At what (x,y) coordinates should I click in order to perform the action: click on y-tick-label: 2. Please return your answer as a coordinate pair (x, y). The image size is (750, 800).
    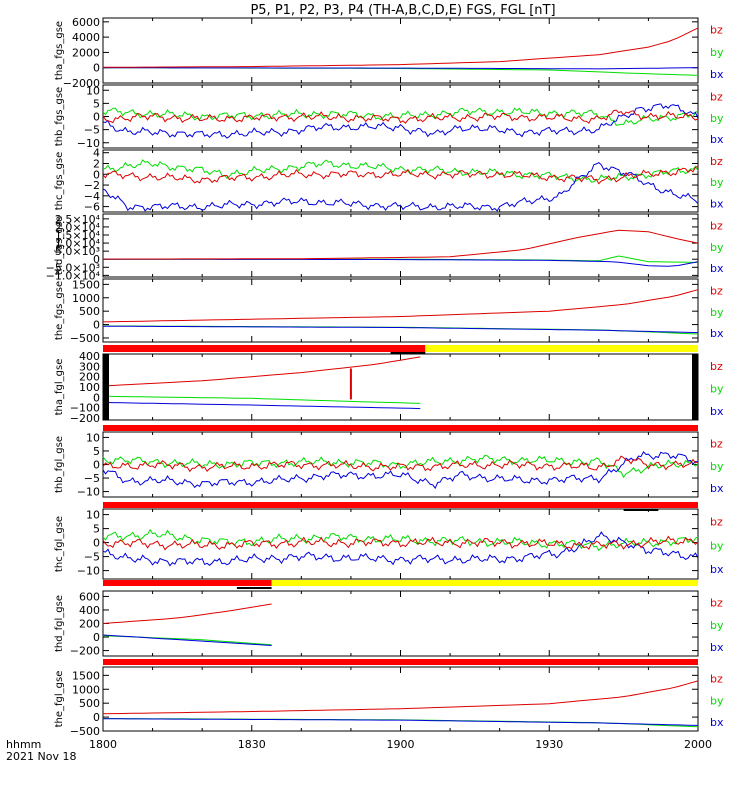
    Looking at the image, I should click on (96, 163).